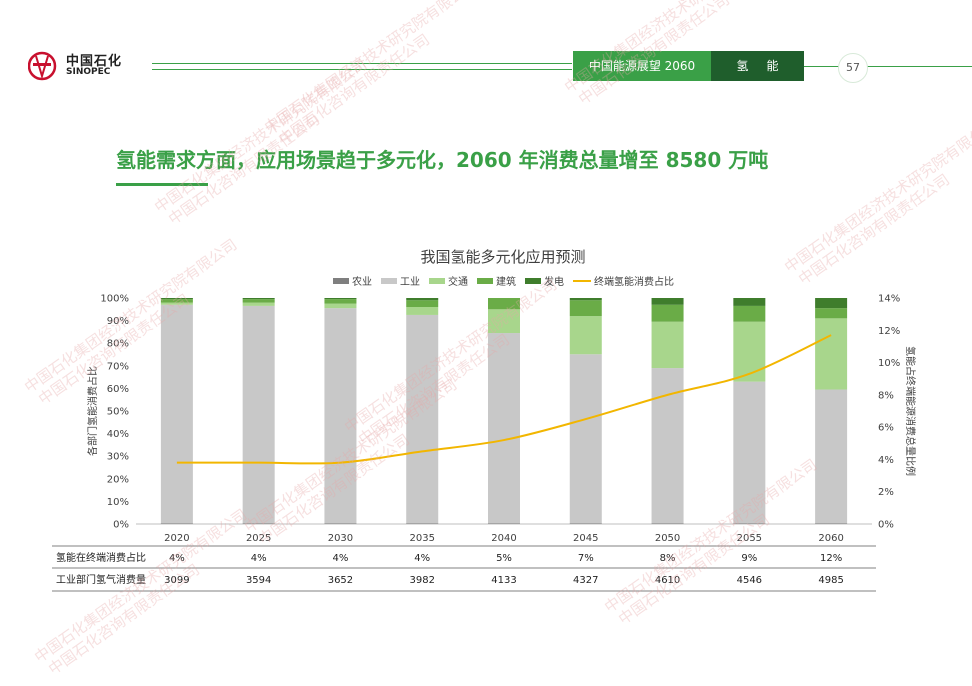 The width and height of the screenshot is (972, 686). What do you see at coordinates (830, 580) in the screenshot?
I see `table-cell: 4985` at bounding box center [830, 580].